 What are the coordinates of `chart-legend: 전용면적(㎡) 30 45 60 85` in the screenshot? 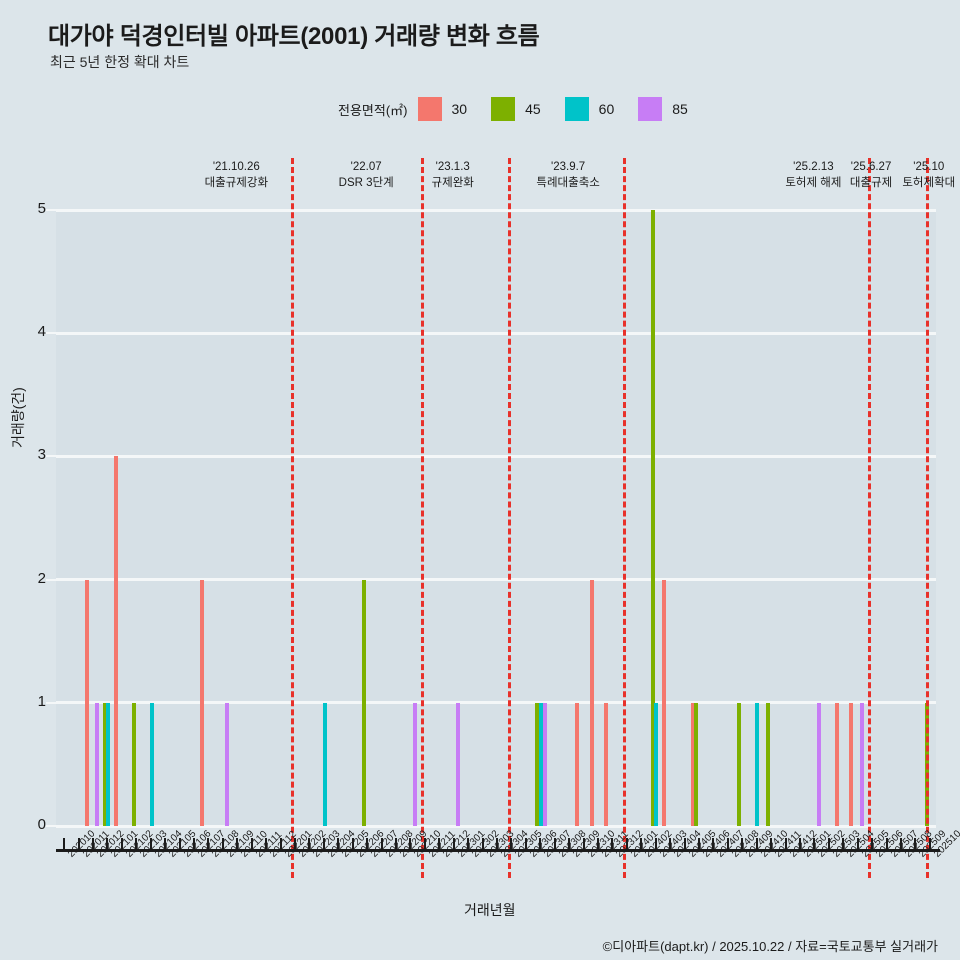 It's located at (525, 109).